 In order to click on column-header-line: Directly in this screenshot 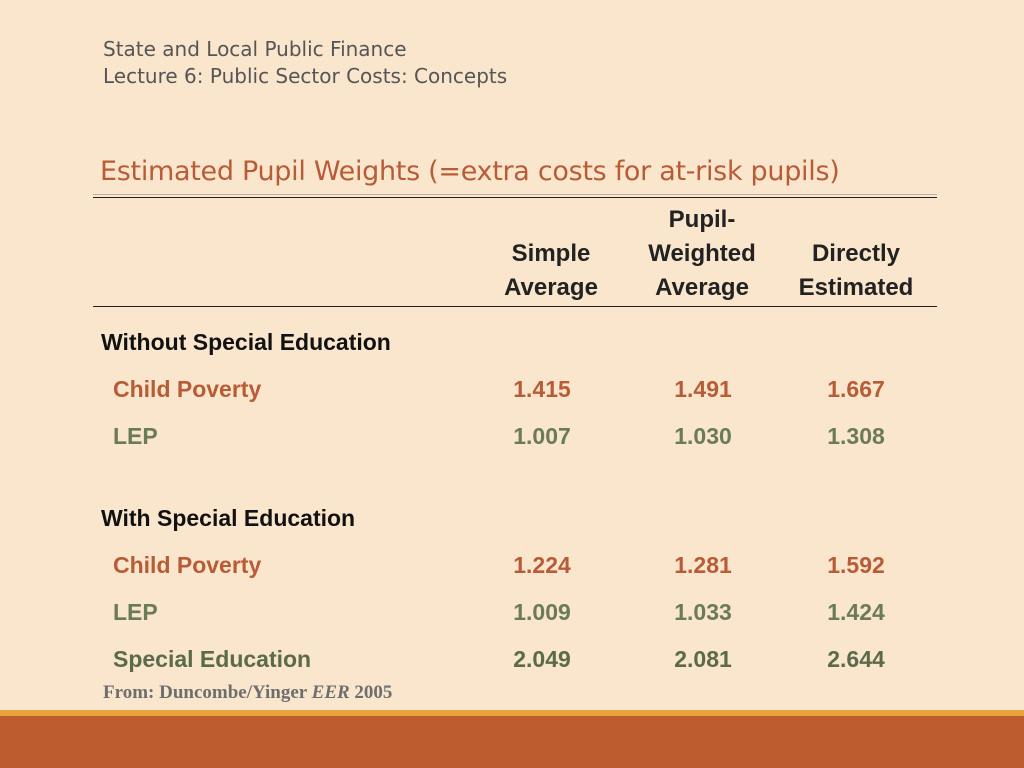, I will do `click(856, 253)`.